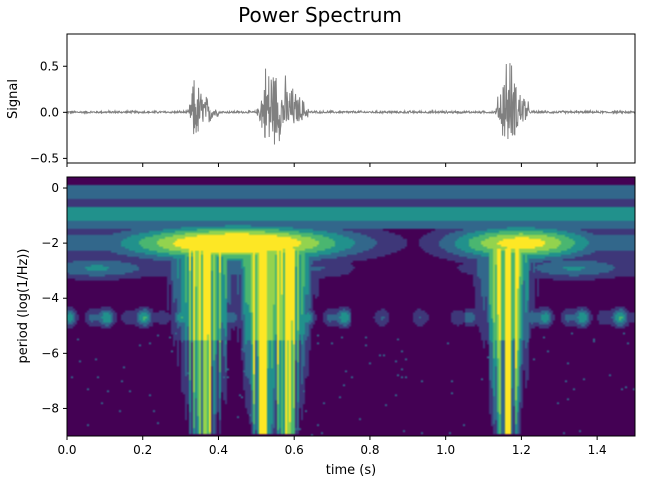 This screenshot has width=654, height=484. What do you see at coordinates (521, 450) in the screenshot?
I see `spectrum-xtick-label: 1.2` at bounding box center [521, 450].